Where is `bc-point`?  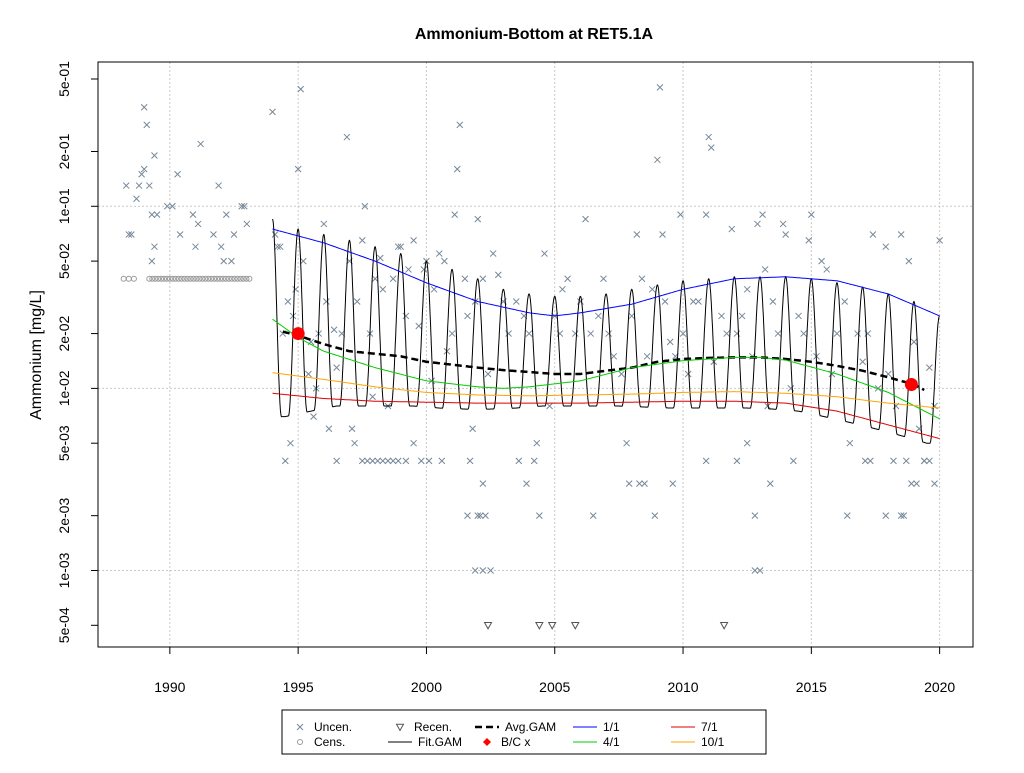 bc-point is located at coordinates (911, 385).